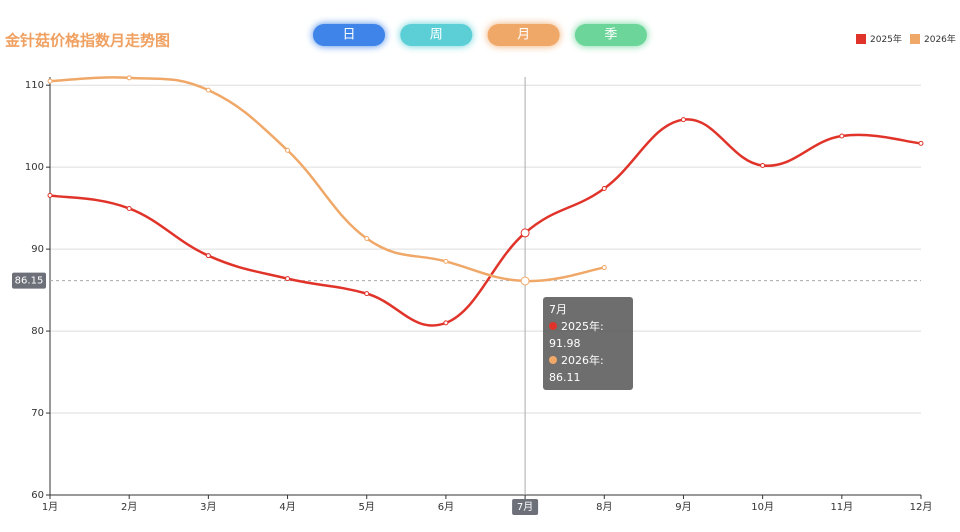 This screenshot has height=532, width=960. Describe the element at coordinates (34, 85) in the screenshot. I see `y-tick-label: 110` at that location.